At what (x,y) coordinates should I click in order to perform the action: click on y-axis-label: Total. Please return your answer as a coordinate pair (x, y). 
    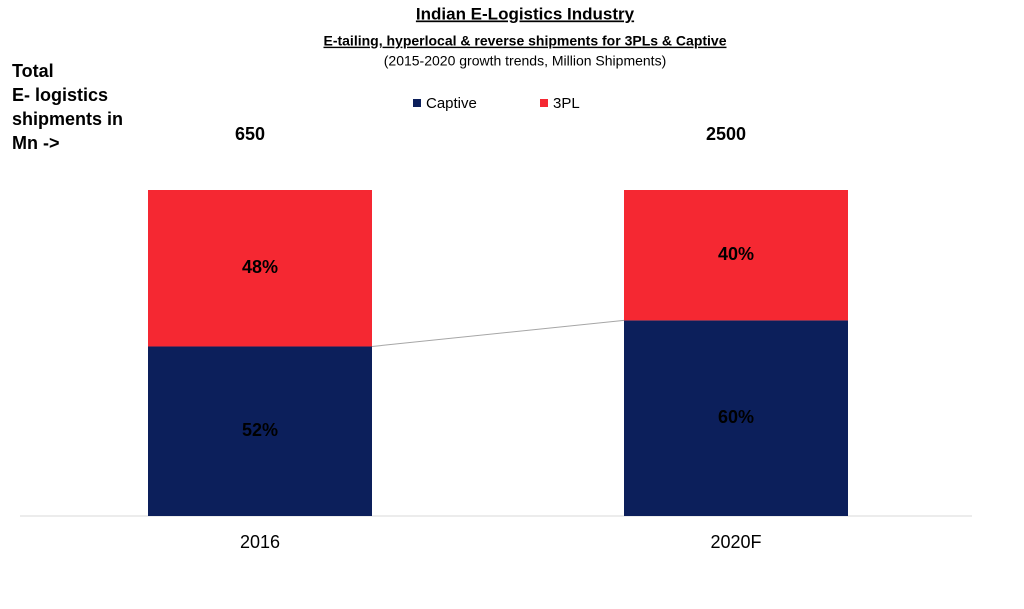
    Looking at the image, I should click on (33, 71).